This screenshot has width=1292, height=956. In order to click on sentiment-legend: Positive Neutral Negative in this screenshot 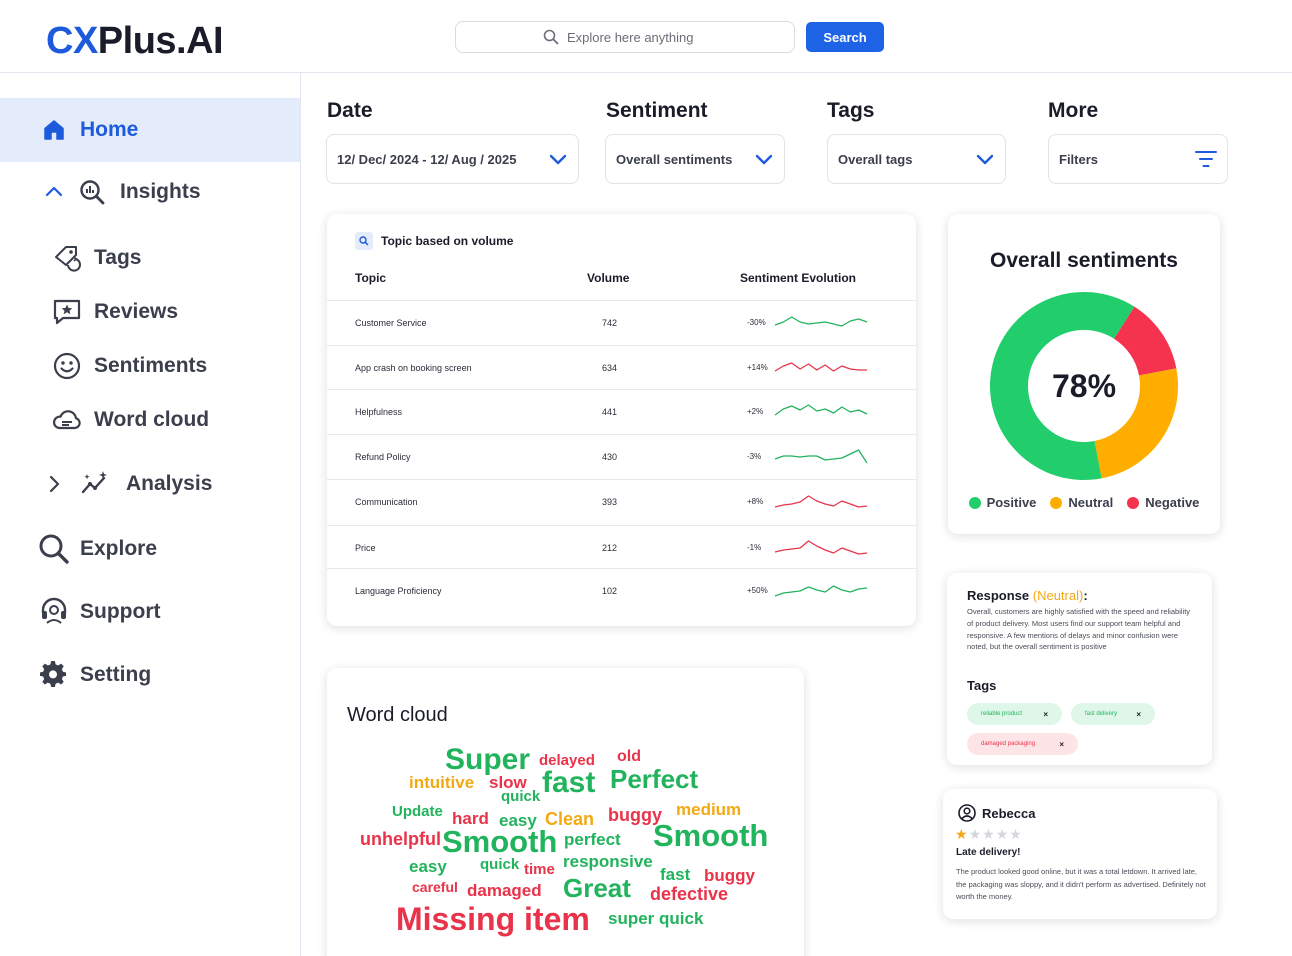, I will do `click(1084, 502)`.